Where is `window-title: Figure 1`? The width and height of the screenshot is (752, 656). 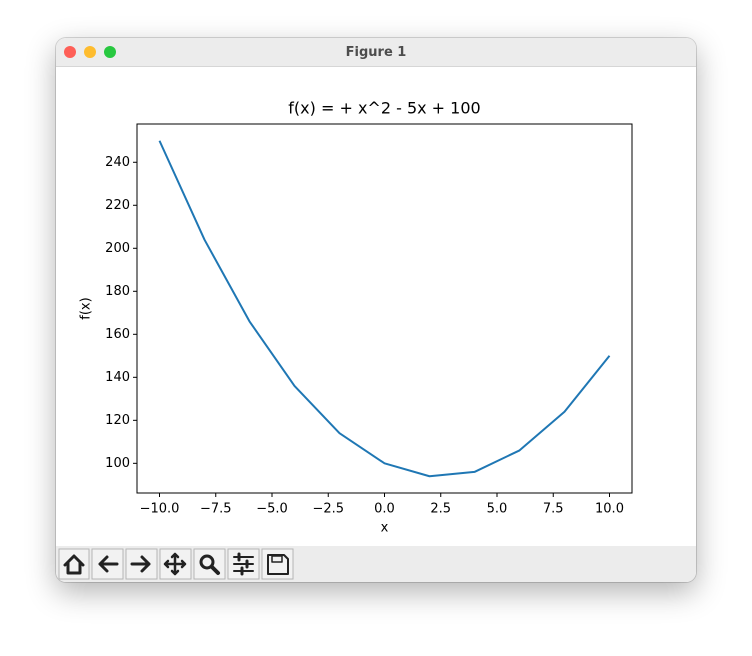
window-title: Figure 1 is located at coordinates (376, 52).